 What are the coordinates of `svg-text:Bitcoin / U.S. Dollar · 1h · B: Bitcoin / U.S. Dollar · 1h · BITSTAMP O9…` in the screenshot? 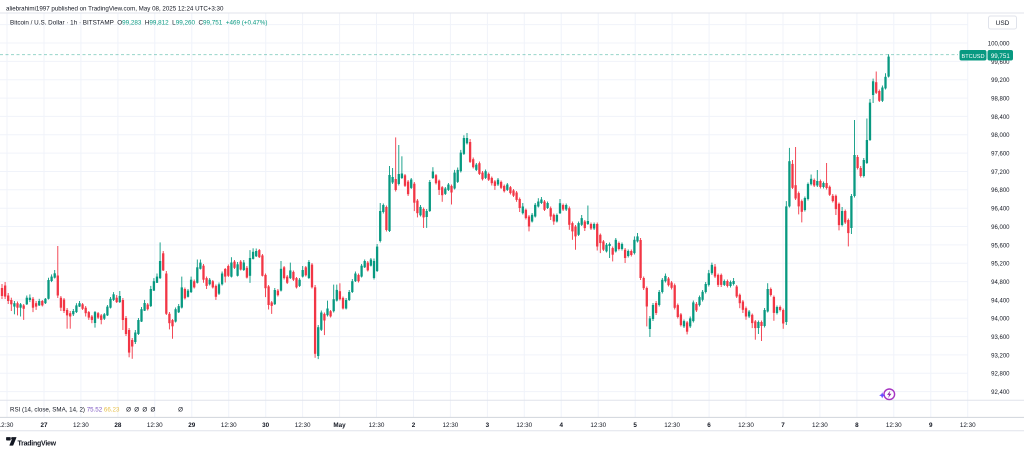 It's located at (138, 22).